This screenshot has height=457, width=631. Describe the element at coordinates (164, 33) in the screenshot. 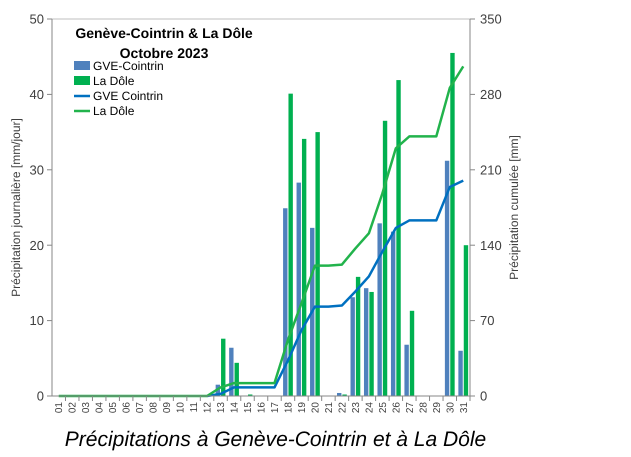

I see `chart-title: Genève-Cointrin & La Dôle` at that location.